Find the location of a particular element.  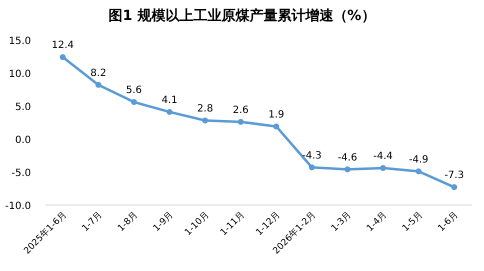

data-label: 2.8 is located at coordinates (205, 109).